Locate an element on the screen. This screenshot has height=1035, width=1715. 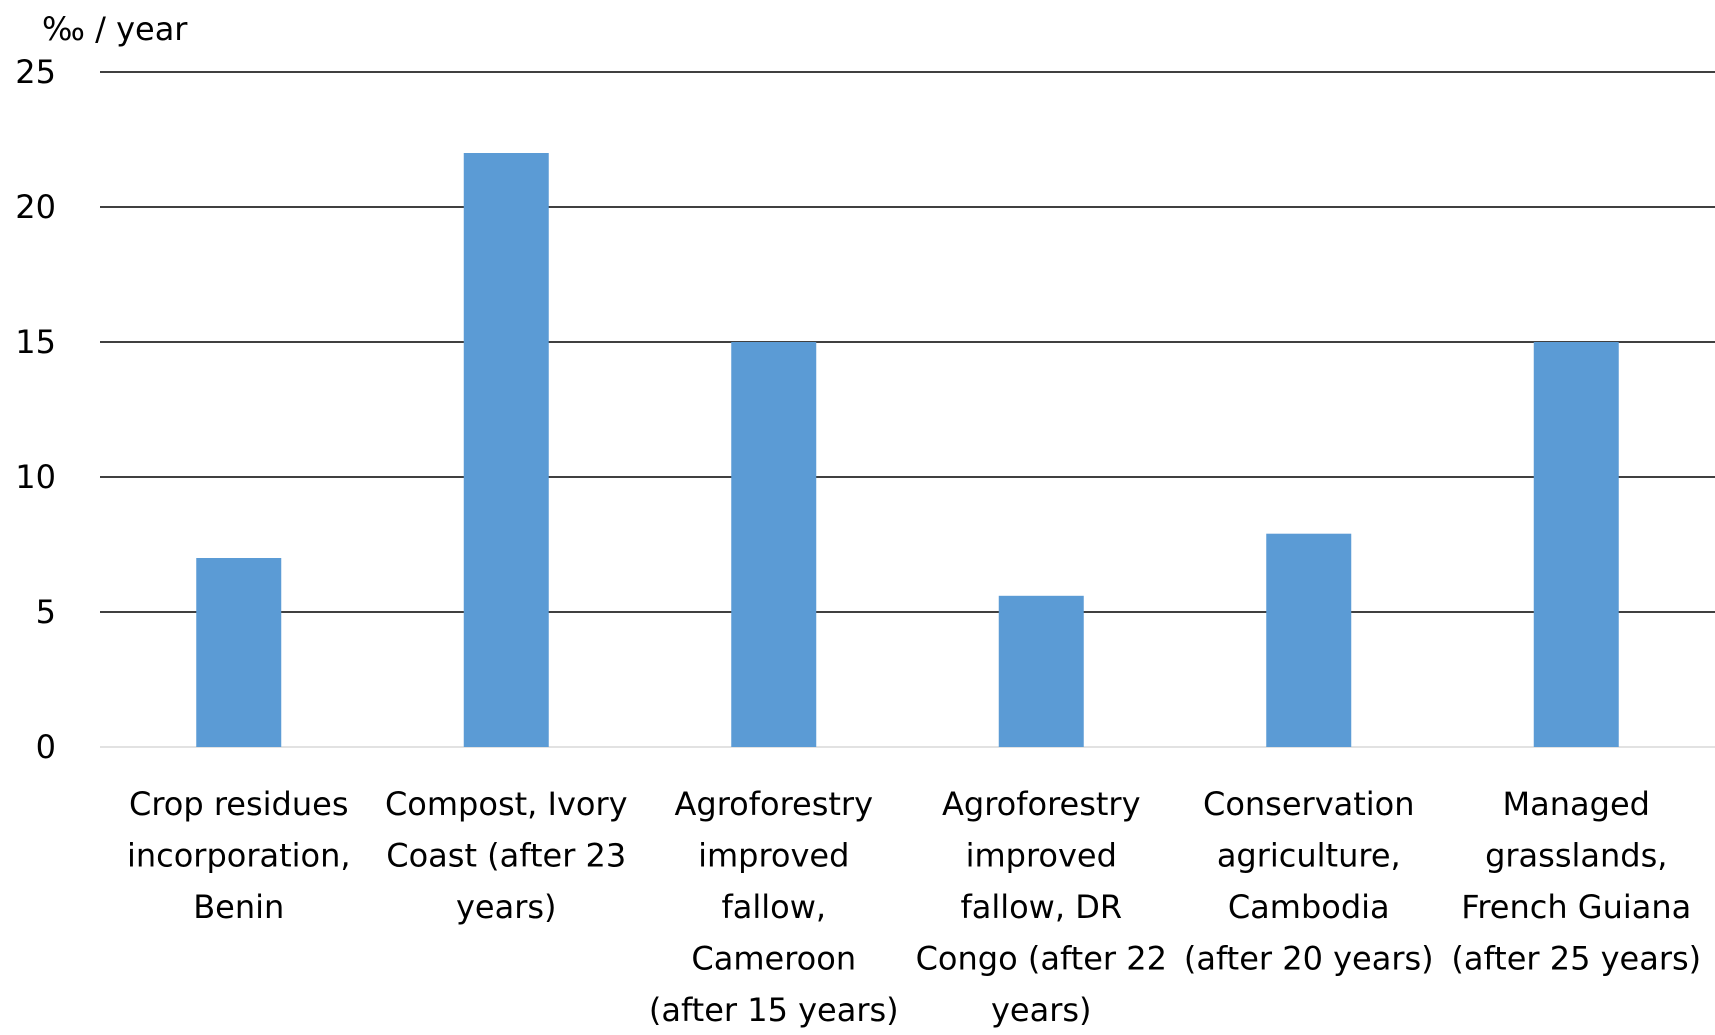
y-tick-label: 15 is located at coordinates (35, 342).